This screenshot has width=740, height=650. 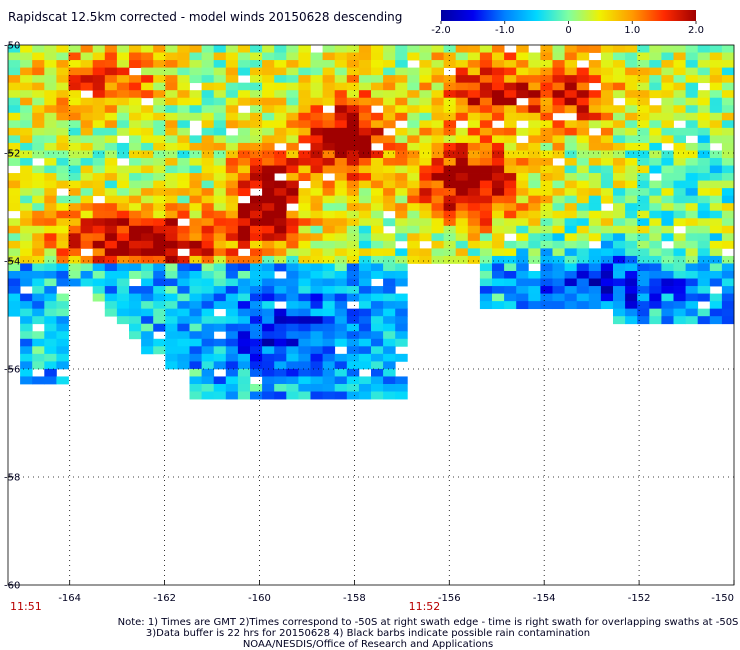 What do you see at coordinates (441, 30) in the screenshot?
I see `colorbar-tick-label: -2.0` at bounding box center [441, 30].